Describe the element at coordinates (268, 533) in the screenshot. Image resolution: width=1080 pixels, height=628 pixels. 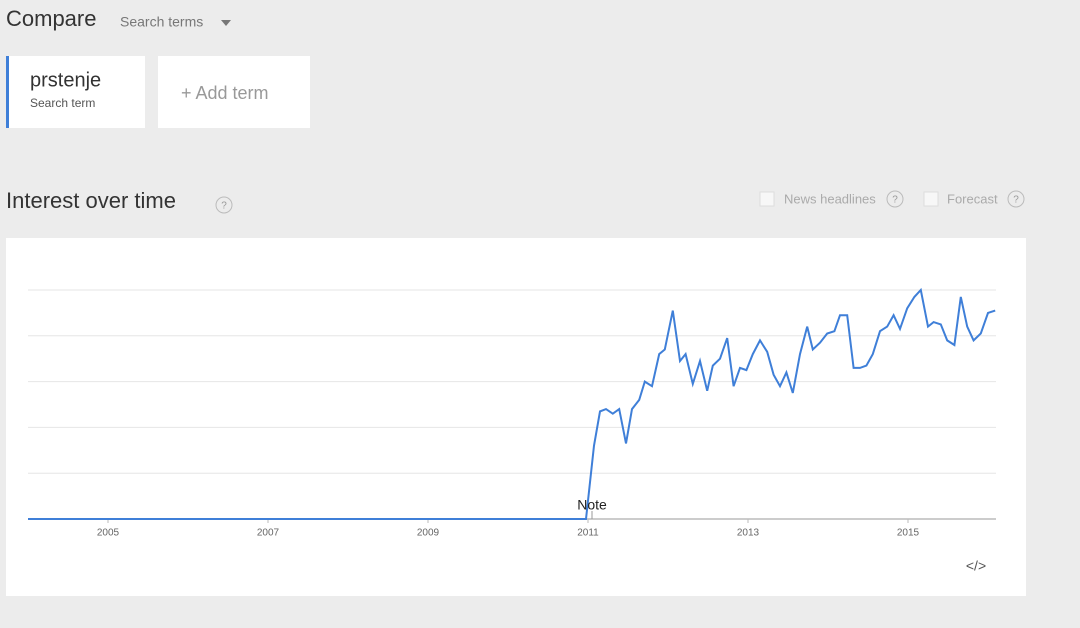
I see `x-tick-label: 2007` at that location.